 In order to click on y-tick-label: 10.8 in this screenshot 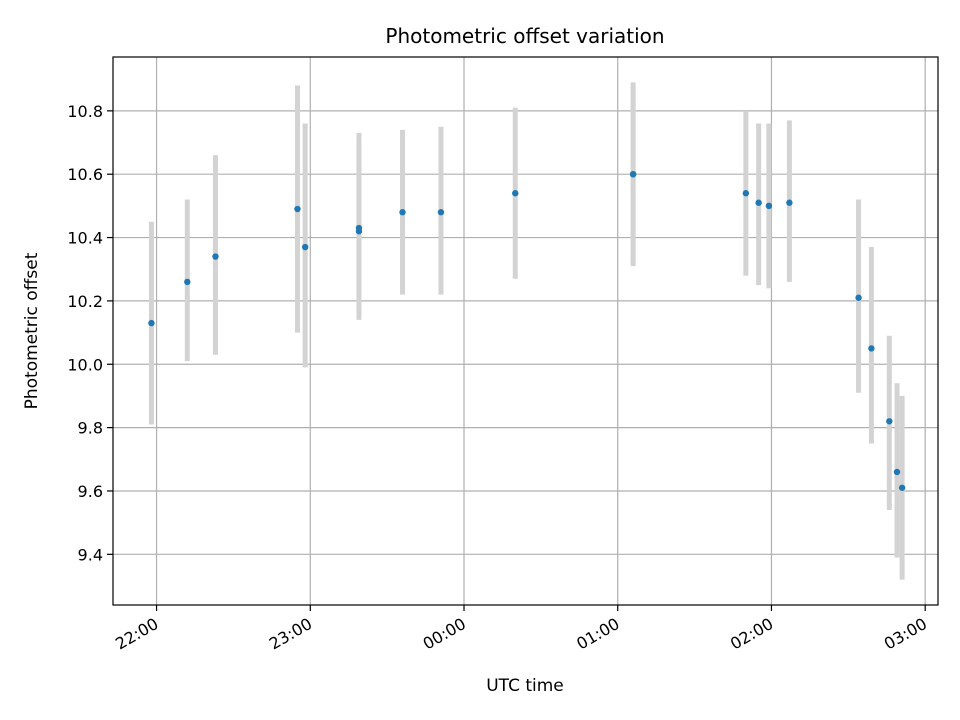, I will do `click(85, 111)`.